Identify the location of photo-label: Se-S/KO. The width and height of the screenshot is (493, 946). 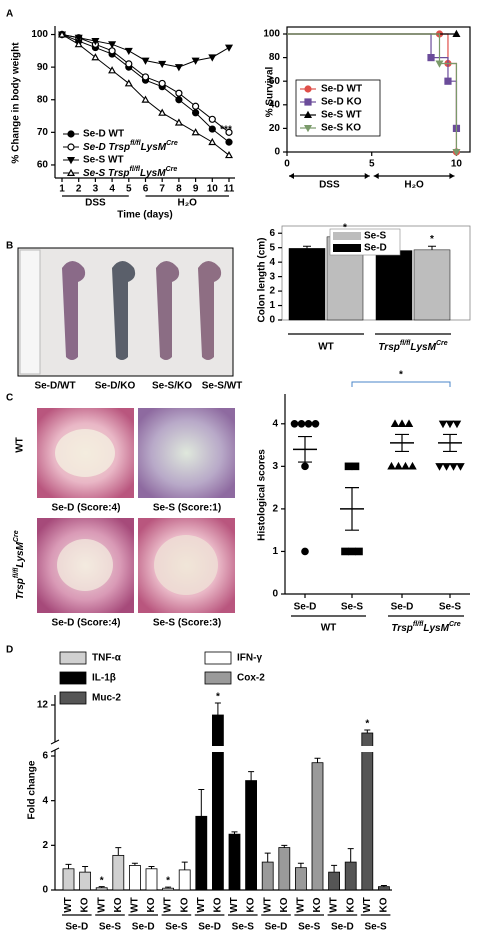
(172, 386).